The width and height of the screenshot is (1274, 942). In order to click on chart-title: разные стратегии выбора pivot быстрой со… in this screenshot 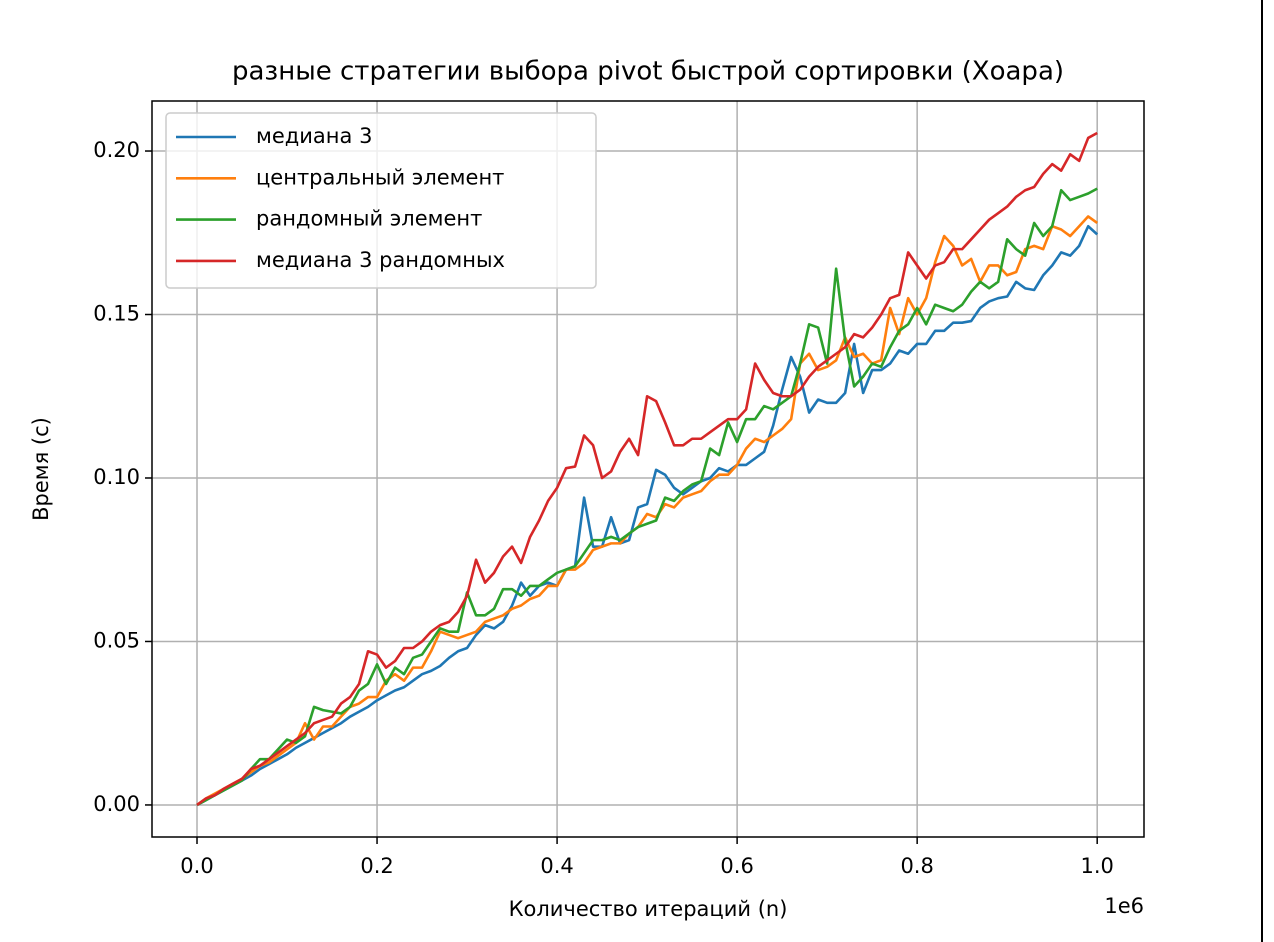, I will do `click(648, 72)`.